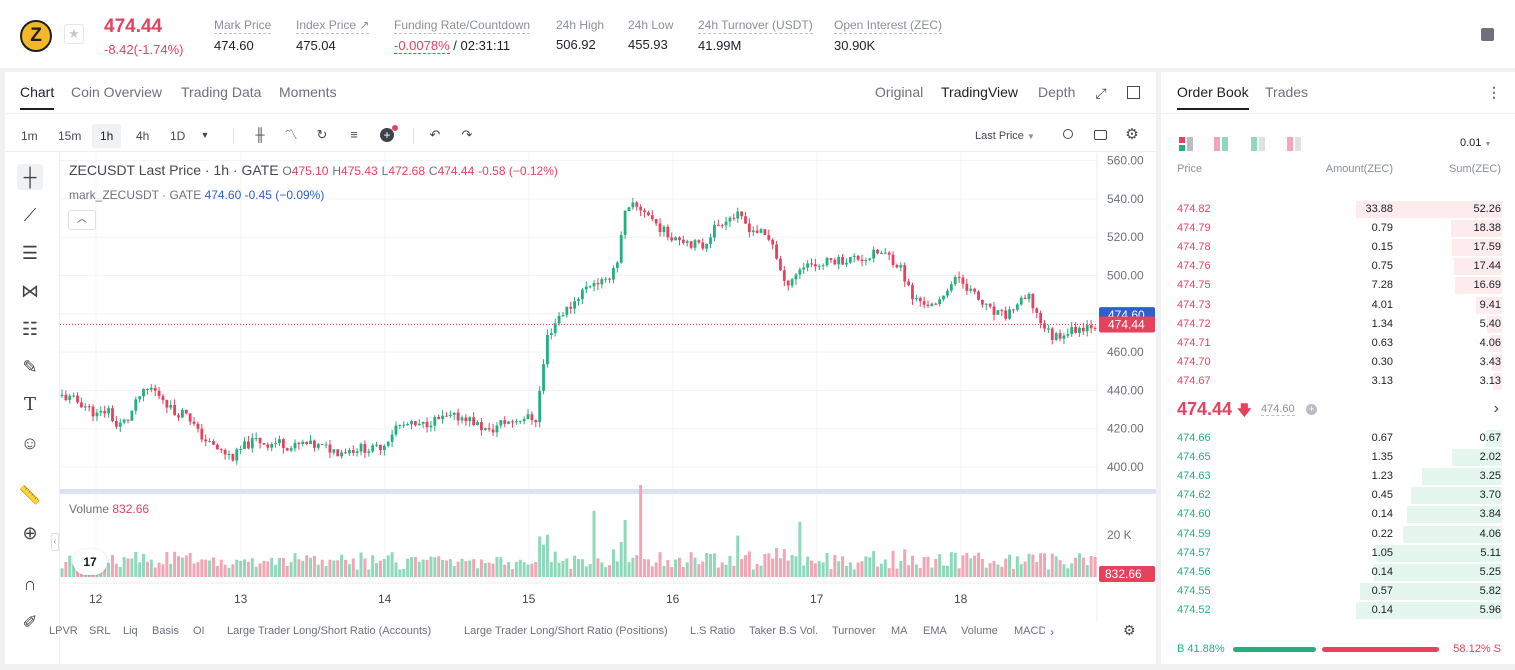 The image size is (1515, 670). What do you see at coordinates (322, 134) in the screenshot?
I see `replay-icon: ↻` at bounding box center [322, 134].